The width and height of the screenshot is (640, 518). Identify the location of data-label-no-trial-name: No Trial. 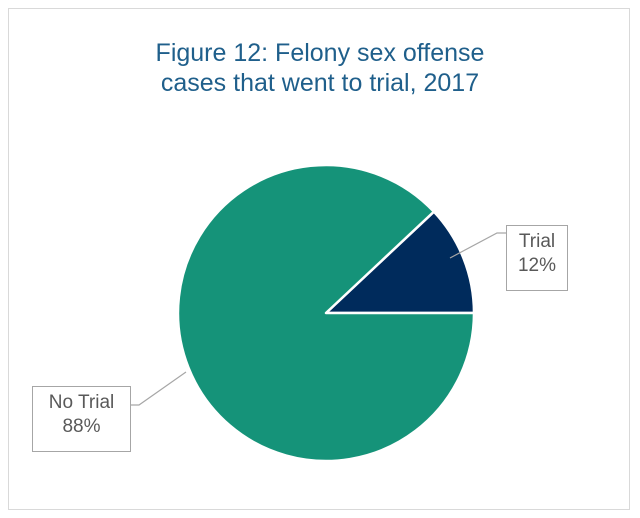
(81, 402).